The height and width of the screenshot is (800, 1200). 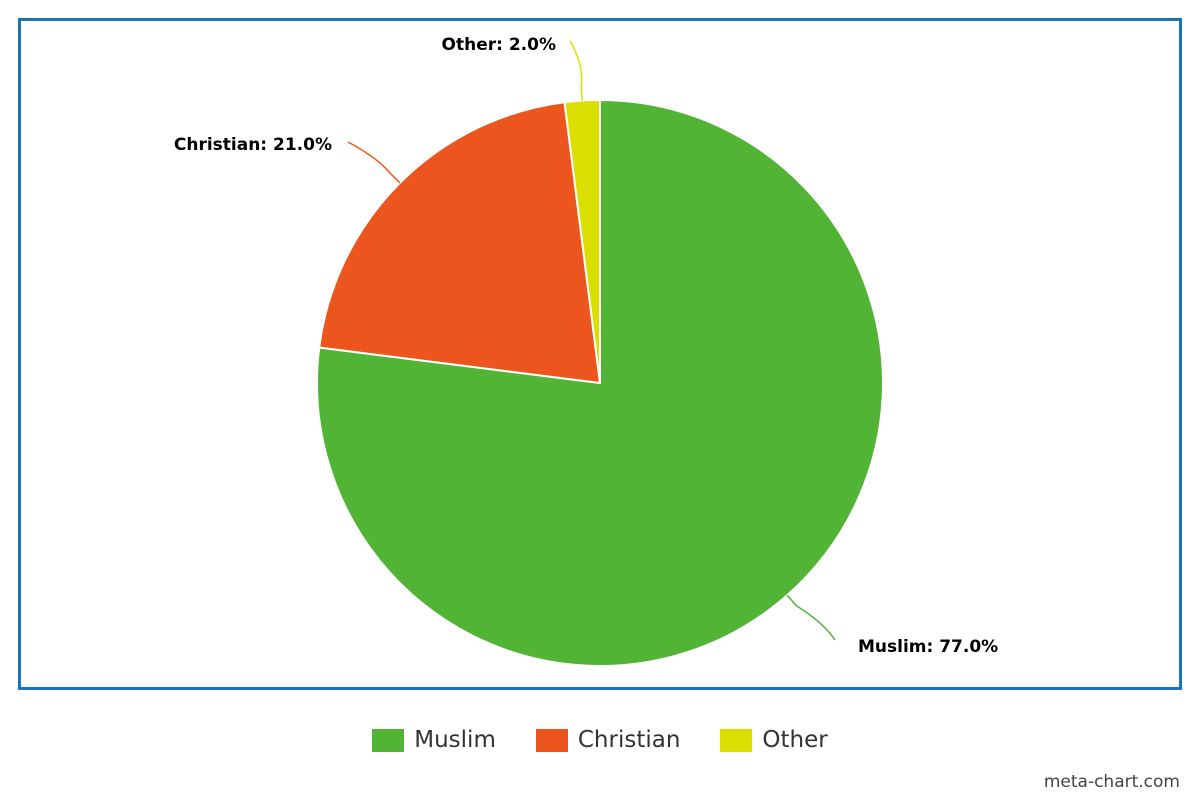 What do you see at coordinates (811, 617) in the screenshot?
I see `connector-line-muslim` at bounding box center [811, 617].